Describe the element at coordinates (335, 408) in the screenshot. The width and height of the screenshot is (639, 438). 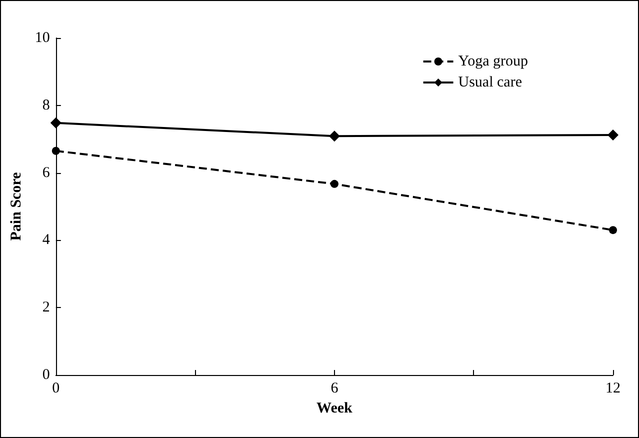
I see `x-axis-title: Week` at that location.